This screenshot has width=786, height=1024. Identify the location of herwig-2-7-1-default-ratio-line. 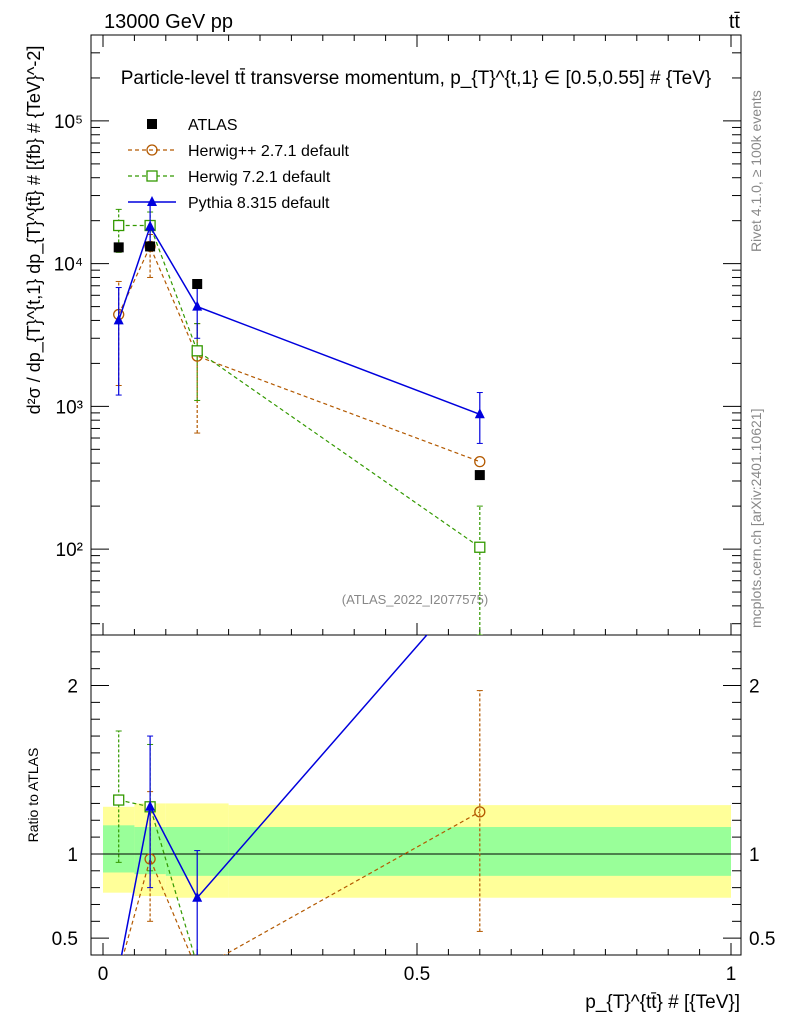
(301, 883).